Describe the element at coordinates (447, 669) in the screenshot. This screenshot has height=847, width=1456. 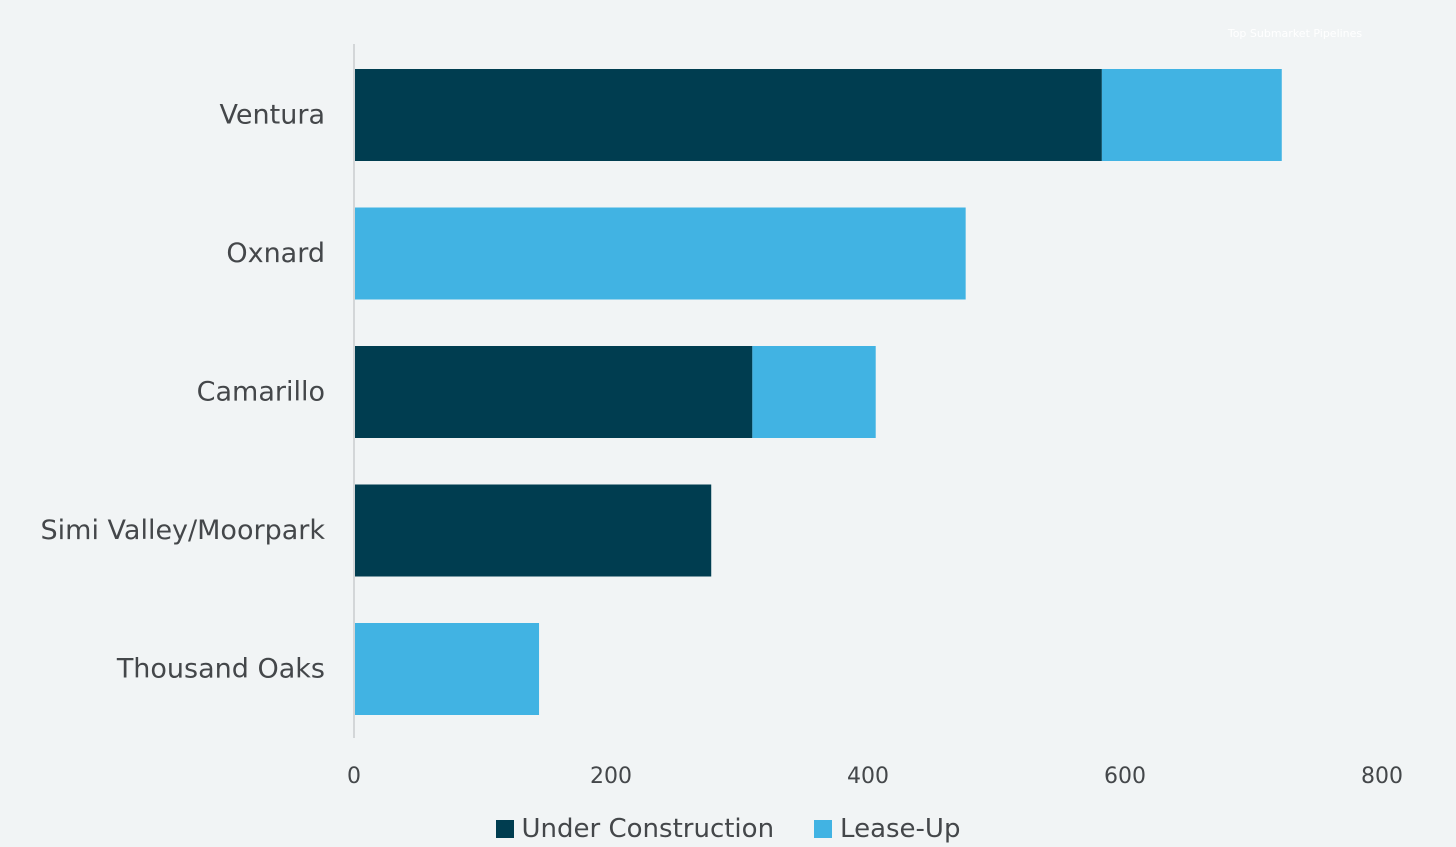
I see `bar-thousand-oaks-lease-up` at that location.